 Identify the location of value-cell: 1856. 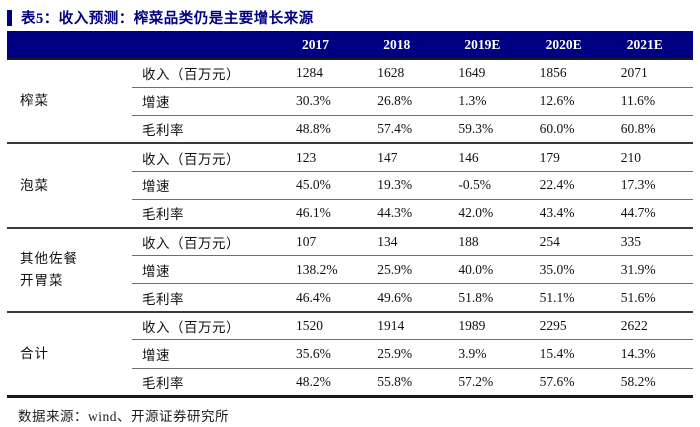
(571, 73).